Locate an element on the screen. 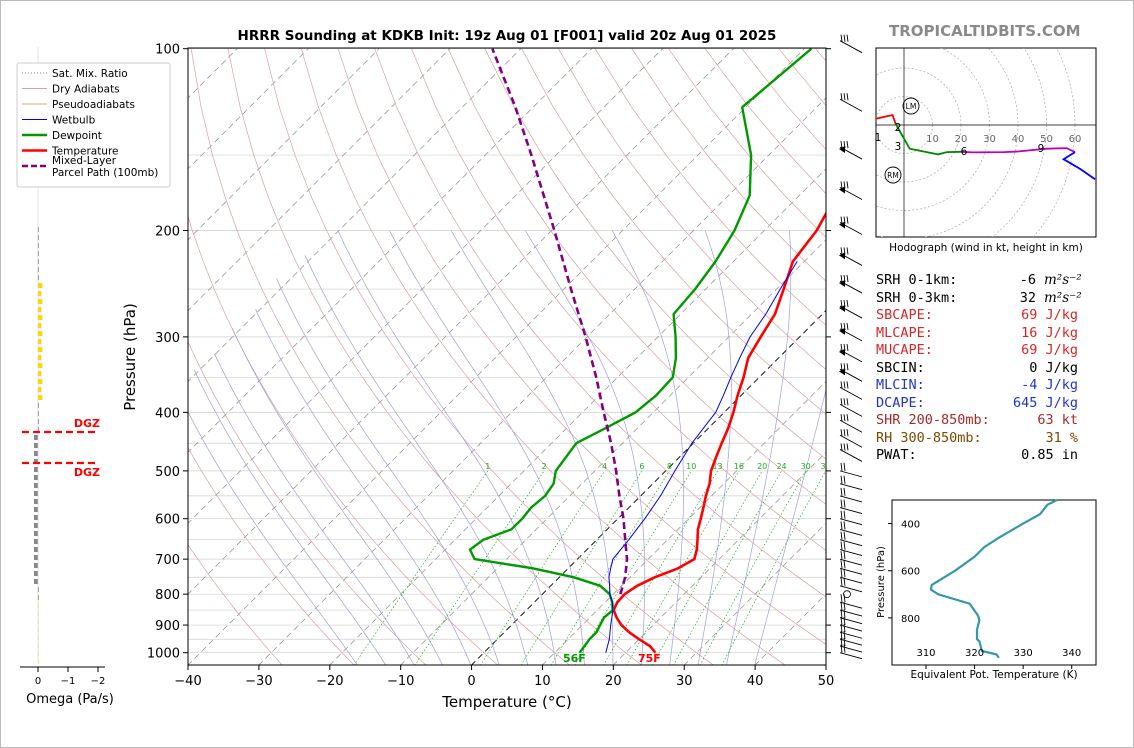  hodo-ring-label: 40 is located at coordinates (1018, 139).